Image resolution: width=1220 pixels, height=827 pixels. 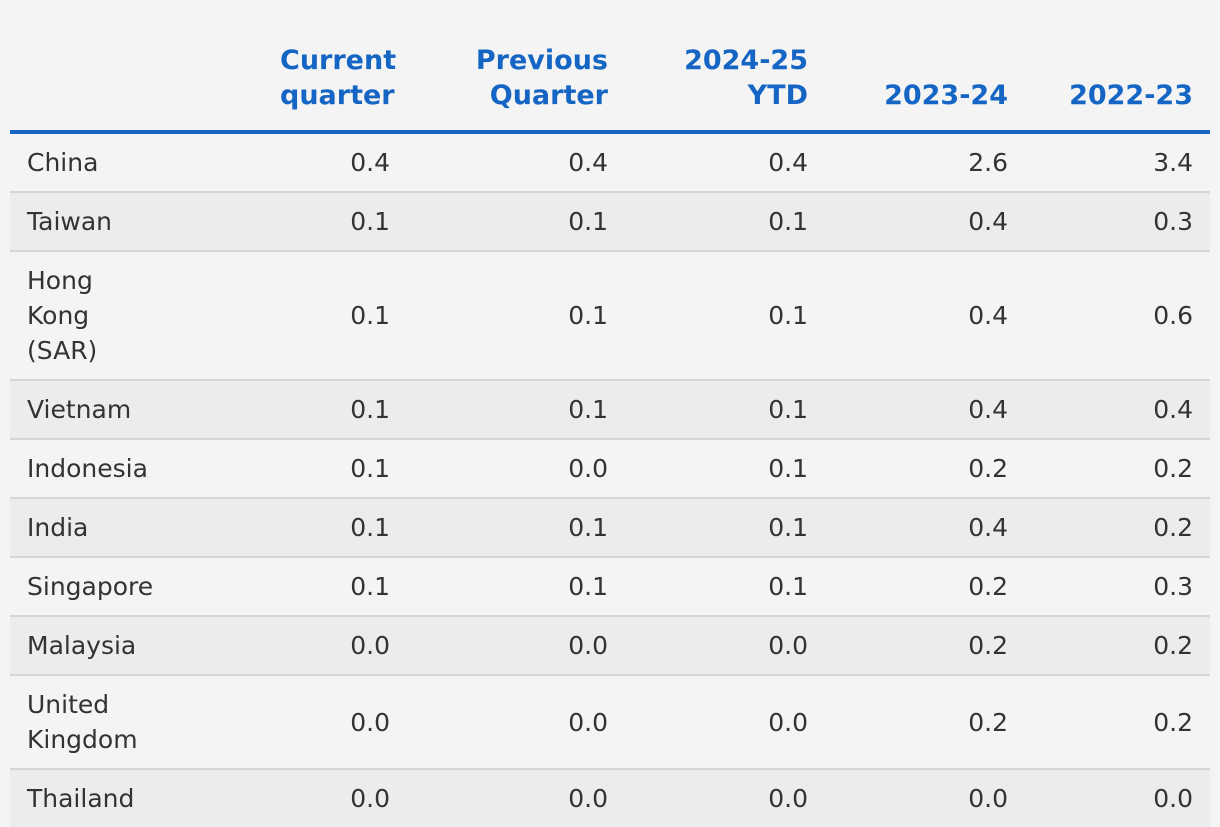 I want to click on column-header-2022-23: 2022-23, so click(x=1109, y=87).